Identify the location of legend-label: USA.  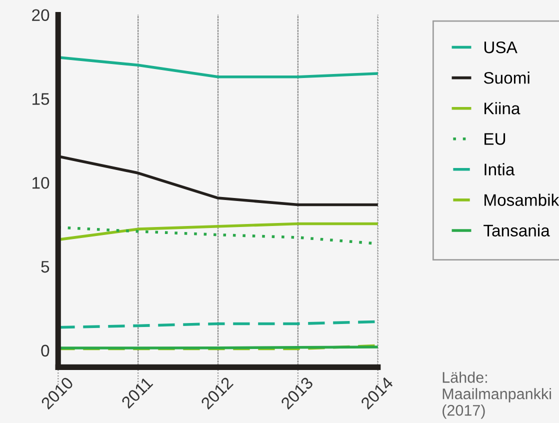
(501, 47).